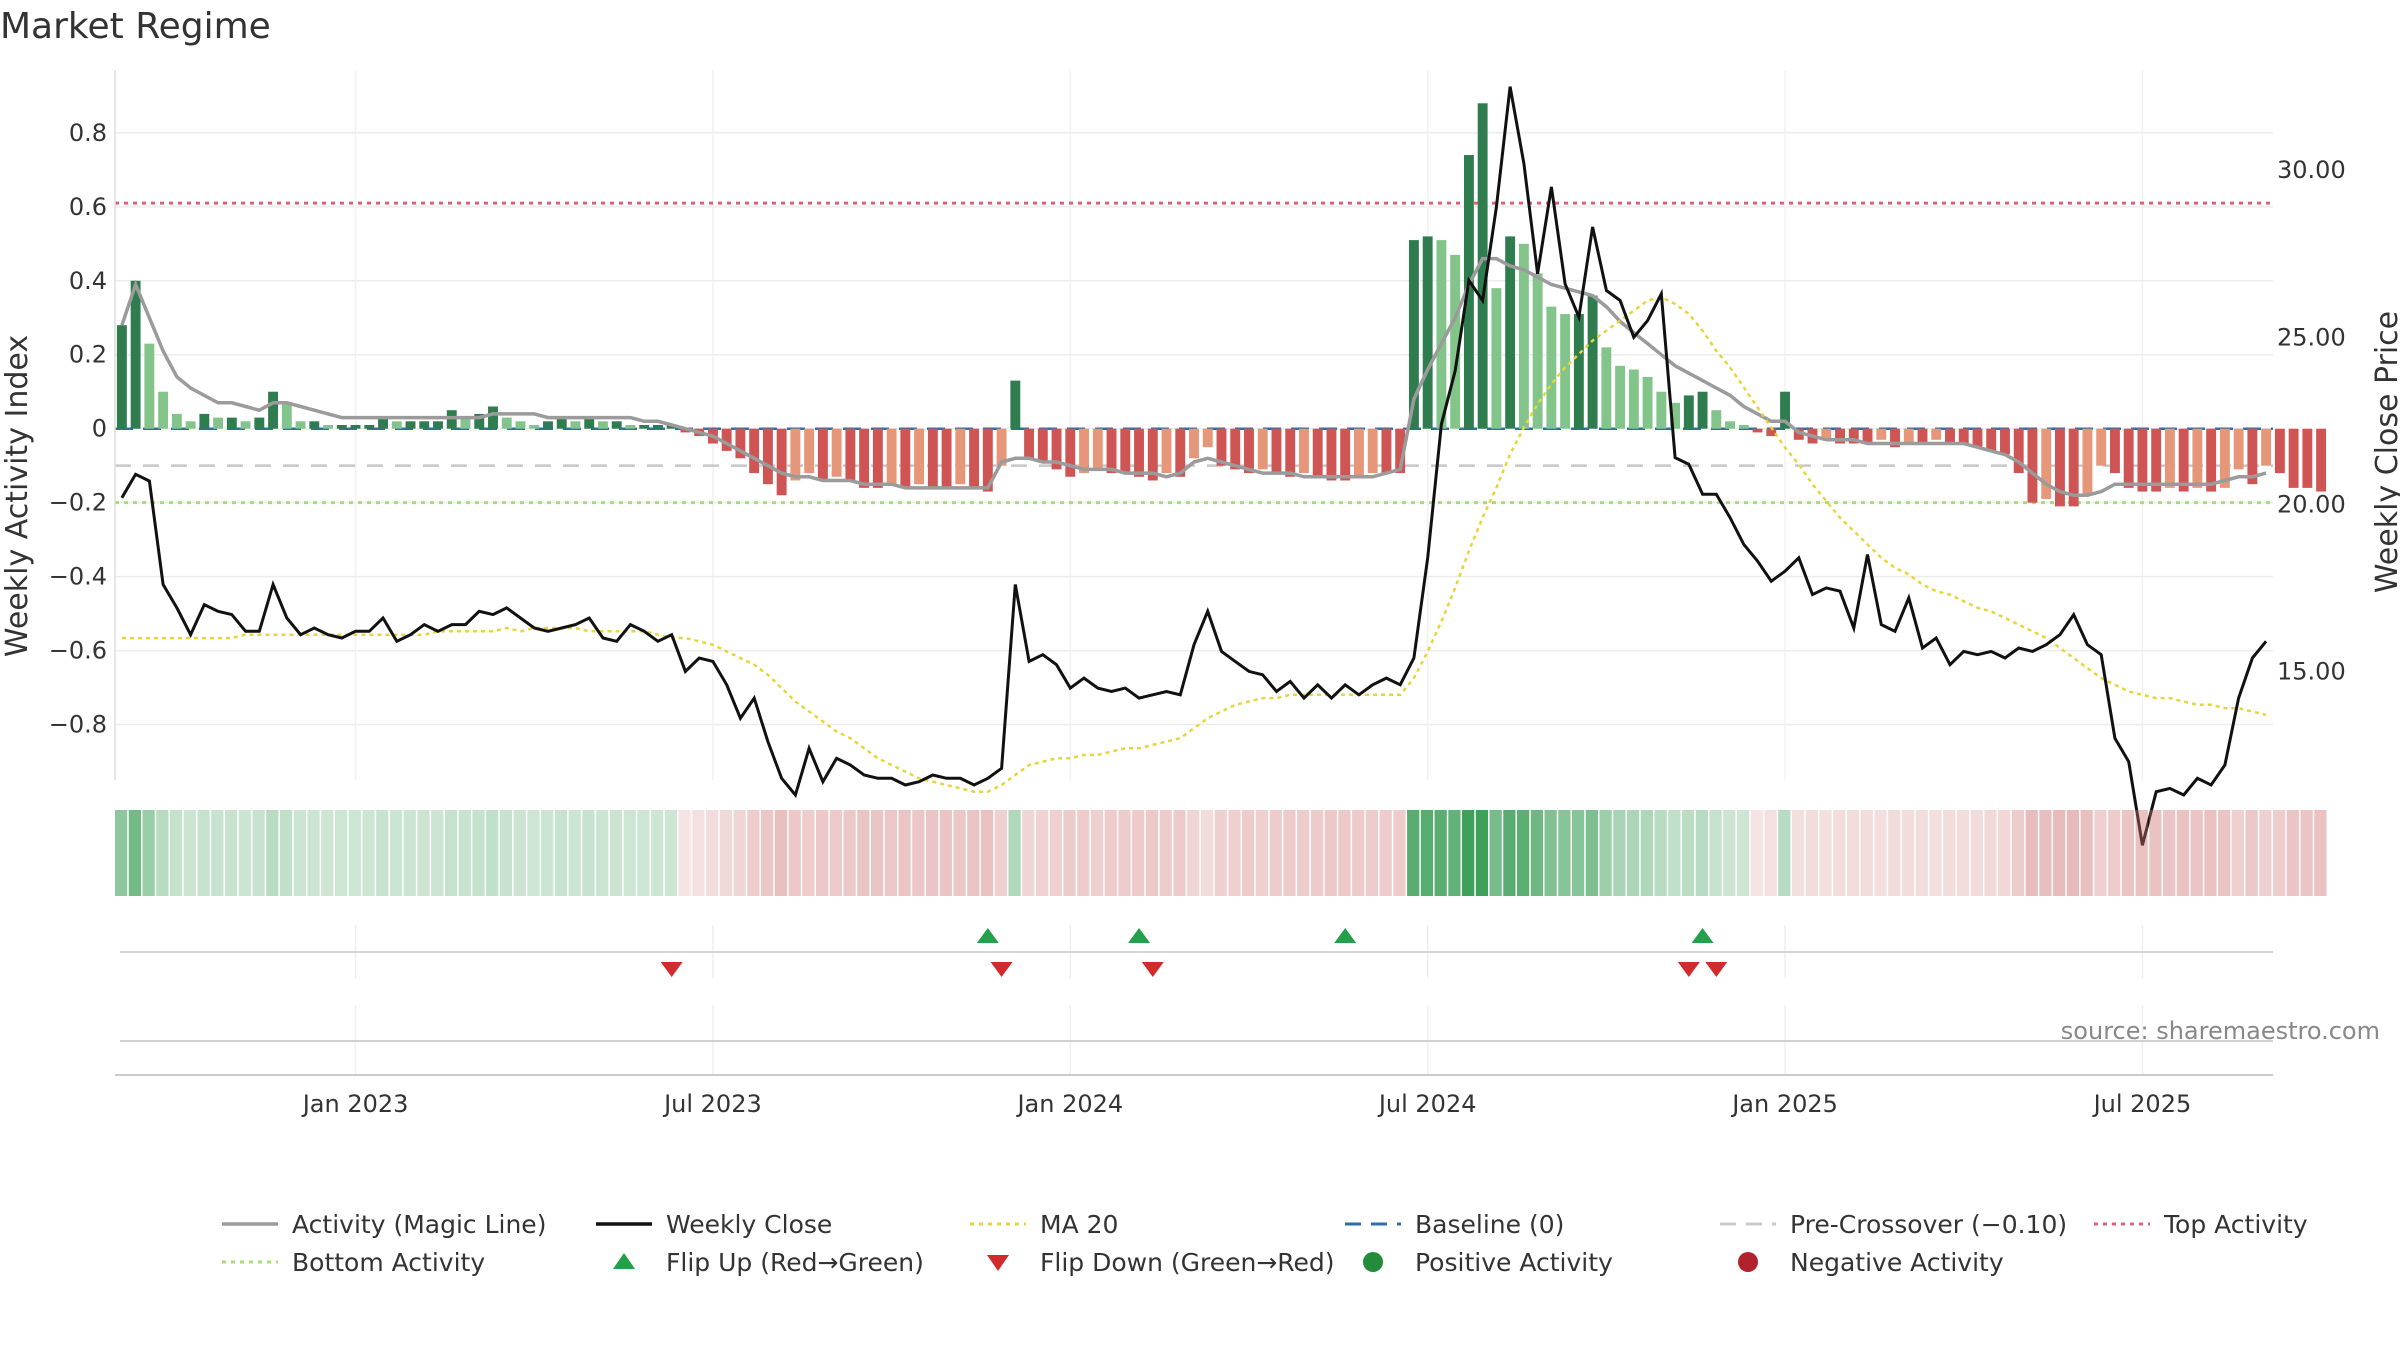  What do you see at coordinates (1373, 1262) in the screenshot?
I see `legend-swatch-circle` at bounding box center [1373, 1262].